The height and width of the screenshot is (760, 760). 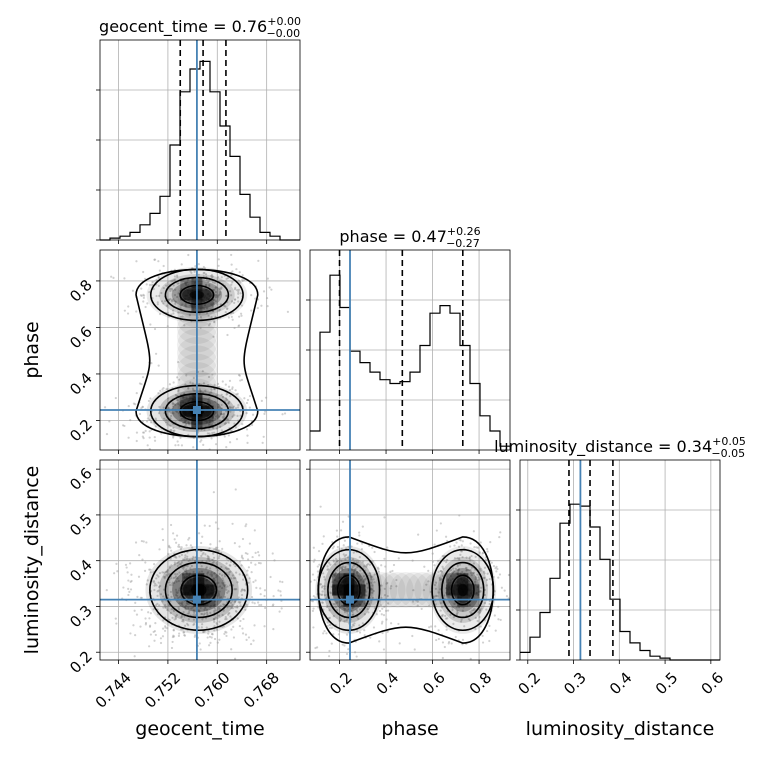 What do you see at coordinates (198, 129) in the screenshot?
I see `hist-geocent_time-panel: geocent_time = 0.76+0.00 −0.00` at bounding box center [198, 129].